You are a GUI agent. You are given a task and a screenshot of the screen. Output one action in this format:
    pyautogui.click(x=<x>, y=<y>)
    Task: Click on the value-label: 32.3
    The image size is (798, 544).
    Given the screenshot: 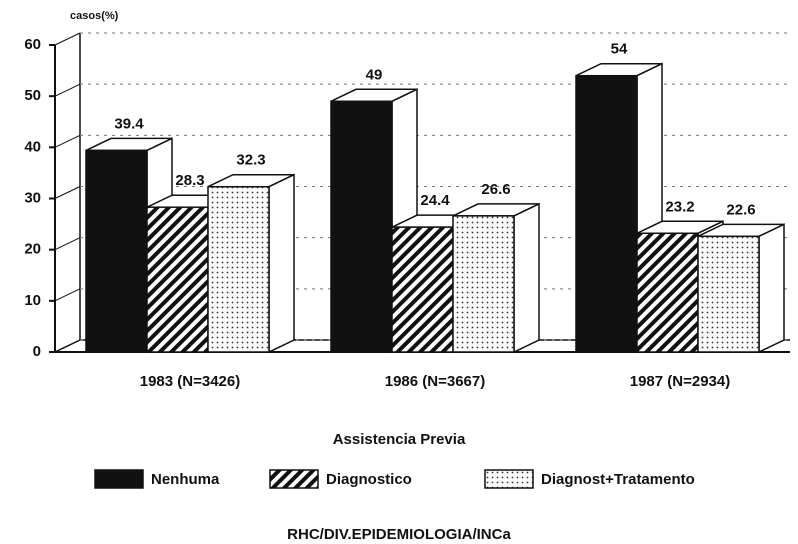 What is the action you would take?
    pyautogui.click(x=250, y=160)
    